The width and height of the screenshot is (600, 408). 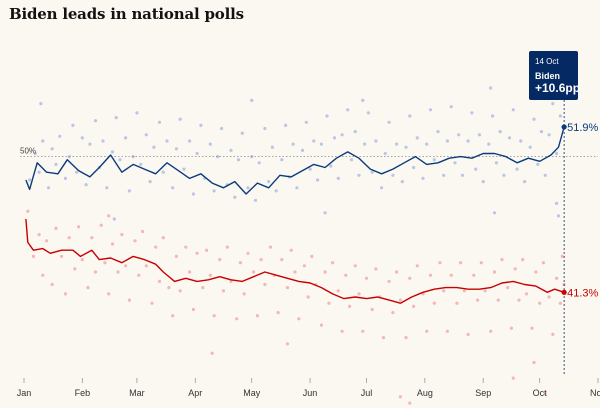 I want to click on chart-title: Biden leads in national polls, so click(x=126, y=14).